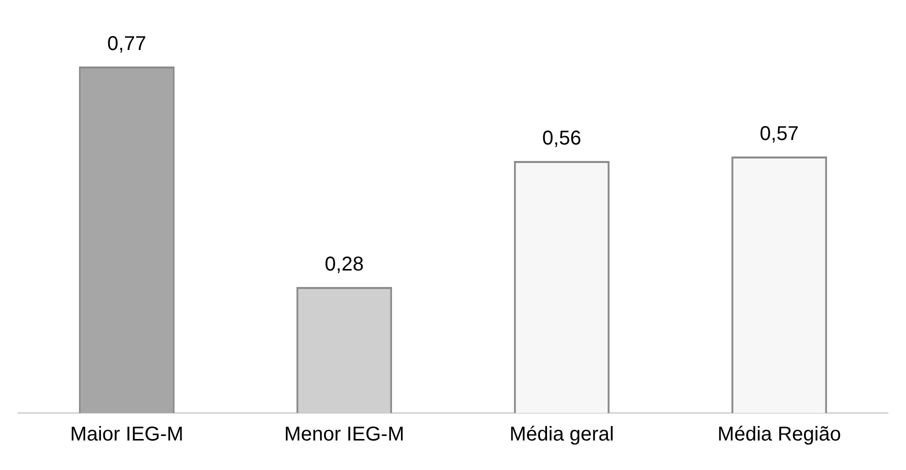 This screenshot has width=906, height=470. What do you see at coordinates (779, 435) in the screenshot?
I see `x-tick-label: Média Região` at bounding box center [779, 435].